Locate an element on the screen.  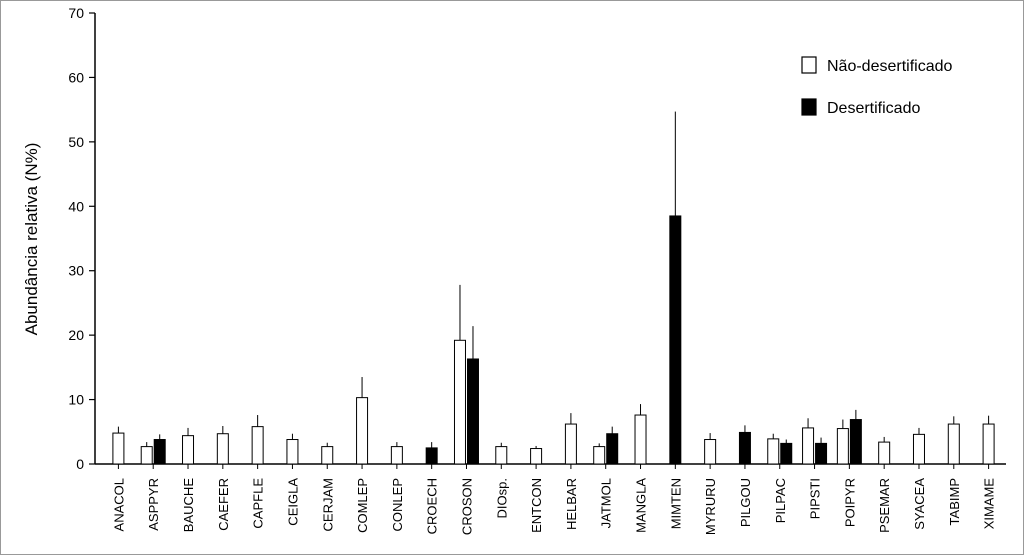
x-category-label: COMLEP is located at coordinates (362, 505).